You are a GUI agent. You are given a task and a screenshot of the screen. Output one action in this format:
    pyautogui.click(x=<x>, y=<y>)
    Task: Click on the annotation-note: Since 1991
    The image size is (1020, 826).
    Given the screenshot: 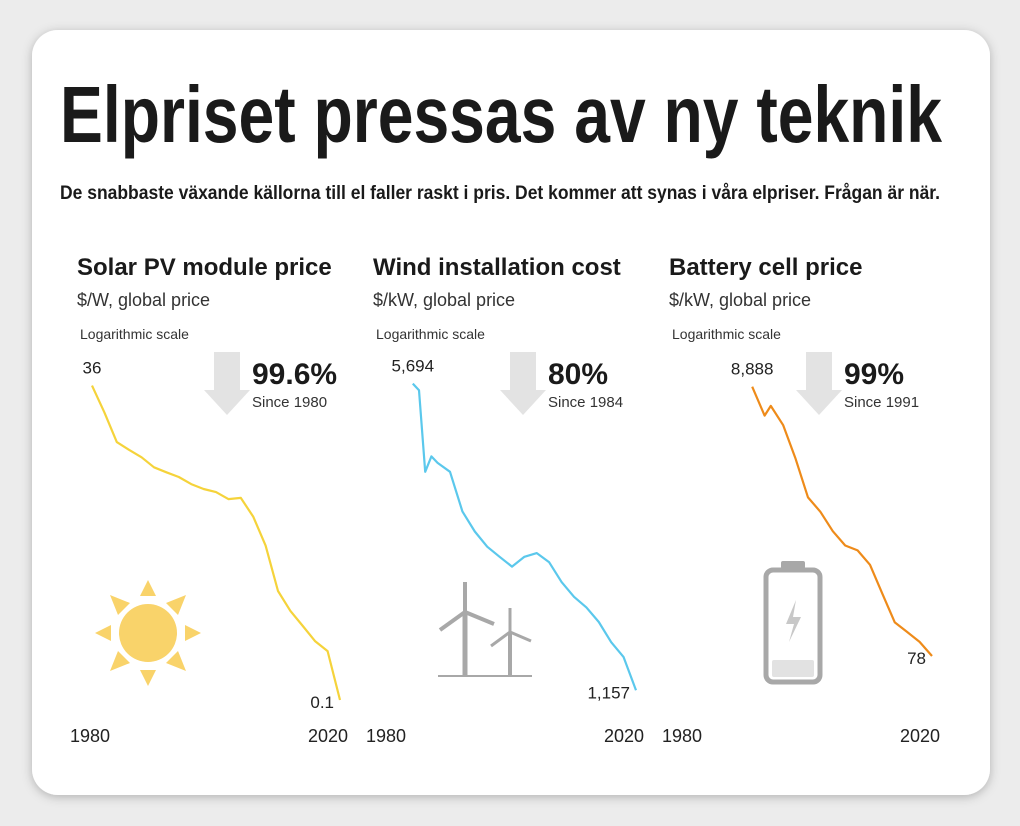 What is the action you would take?
    pyautogui.click(x=881, y=402)
    